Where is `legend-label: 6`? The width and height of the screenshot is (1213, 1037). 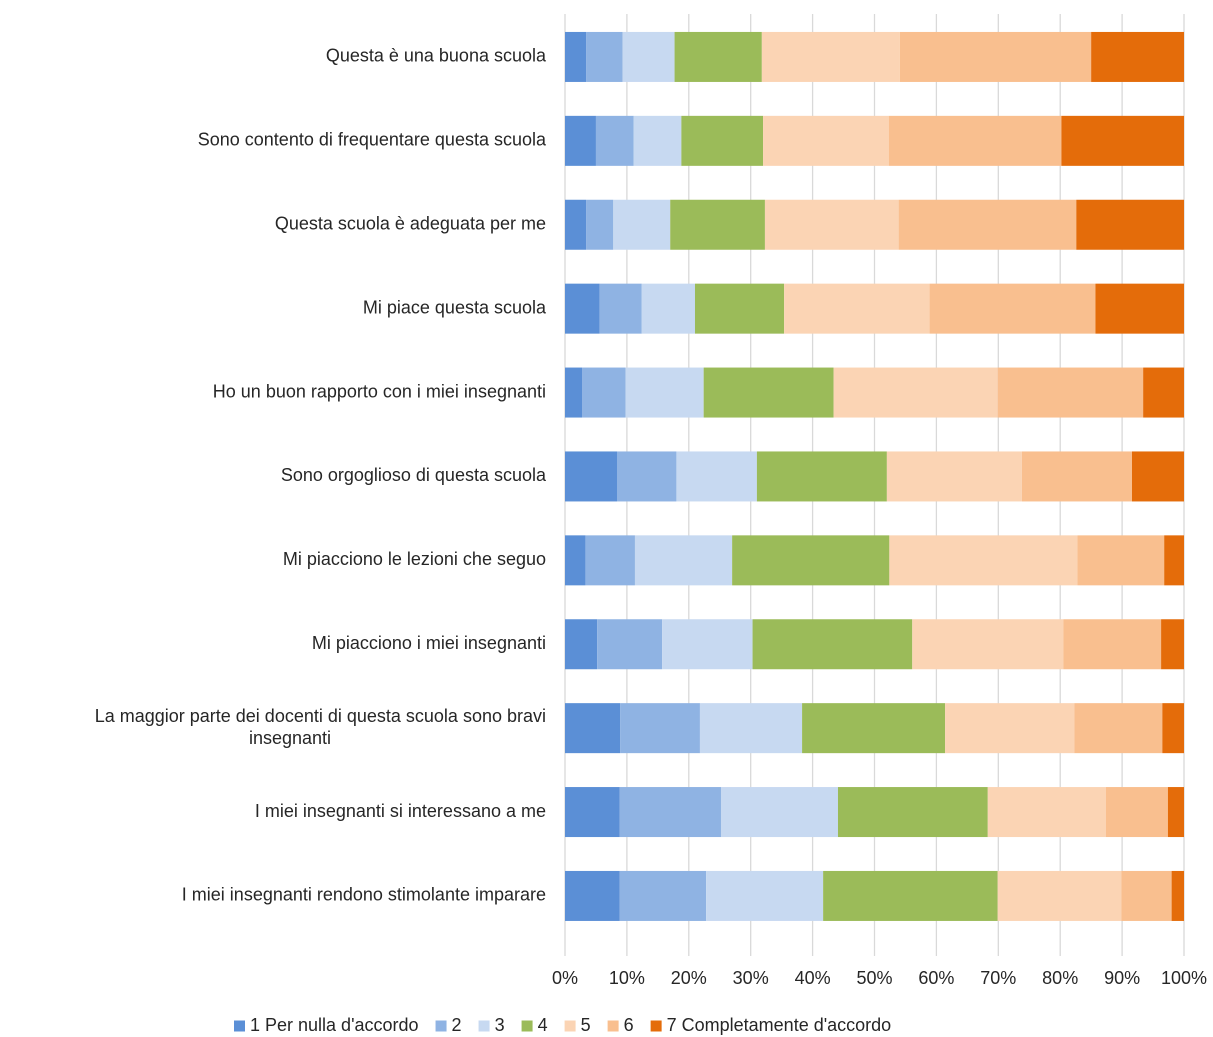
legend-label: 6 is located at coordinates (629, 1025).